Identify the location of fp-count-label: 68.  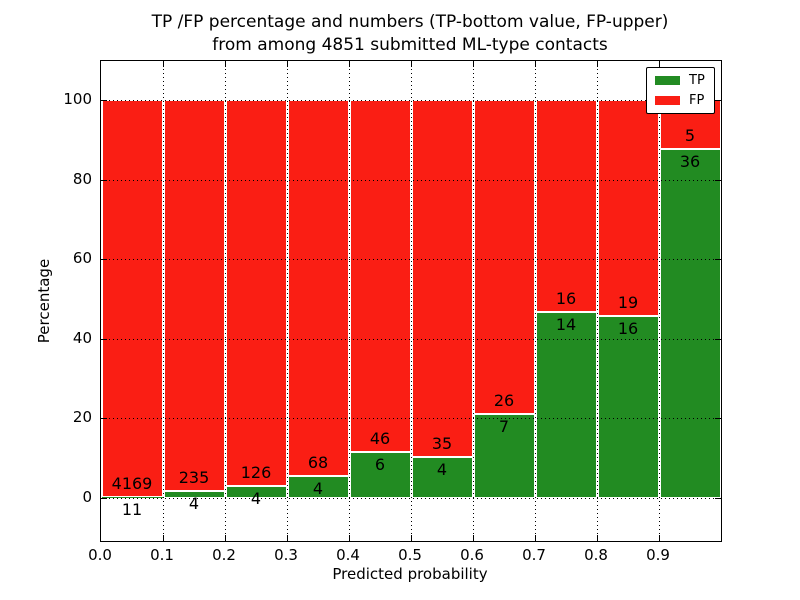
(318, 462).